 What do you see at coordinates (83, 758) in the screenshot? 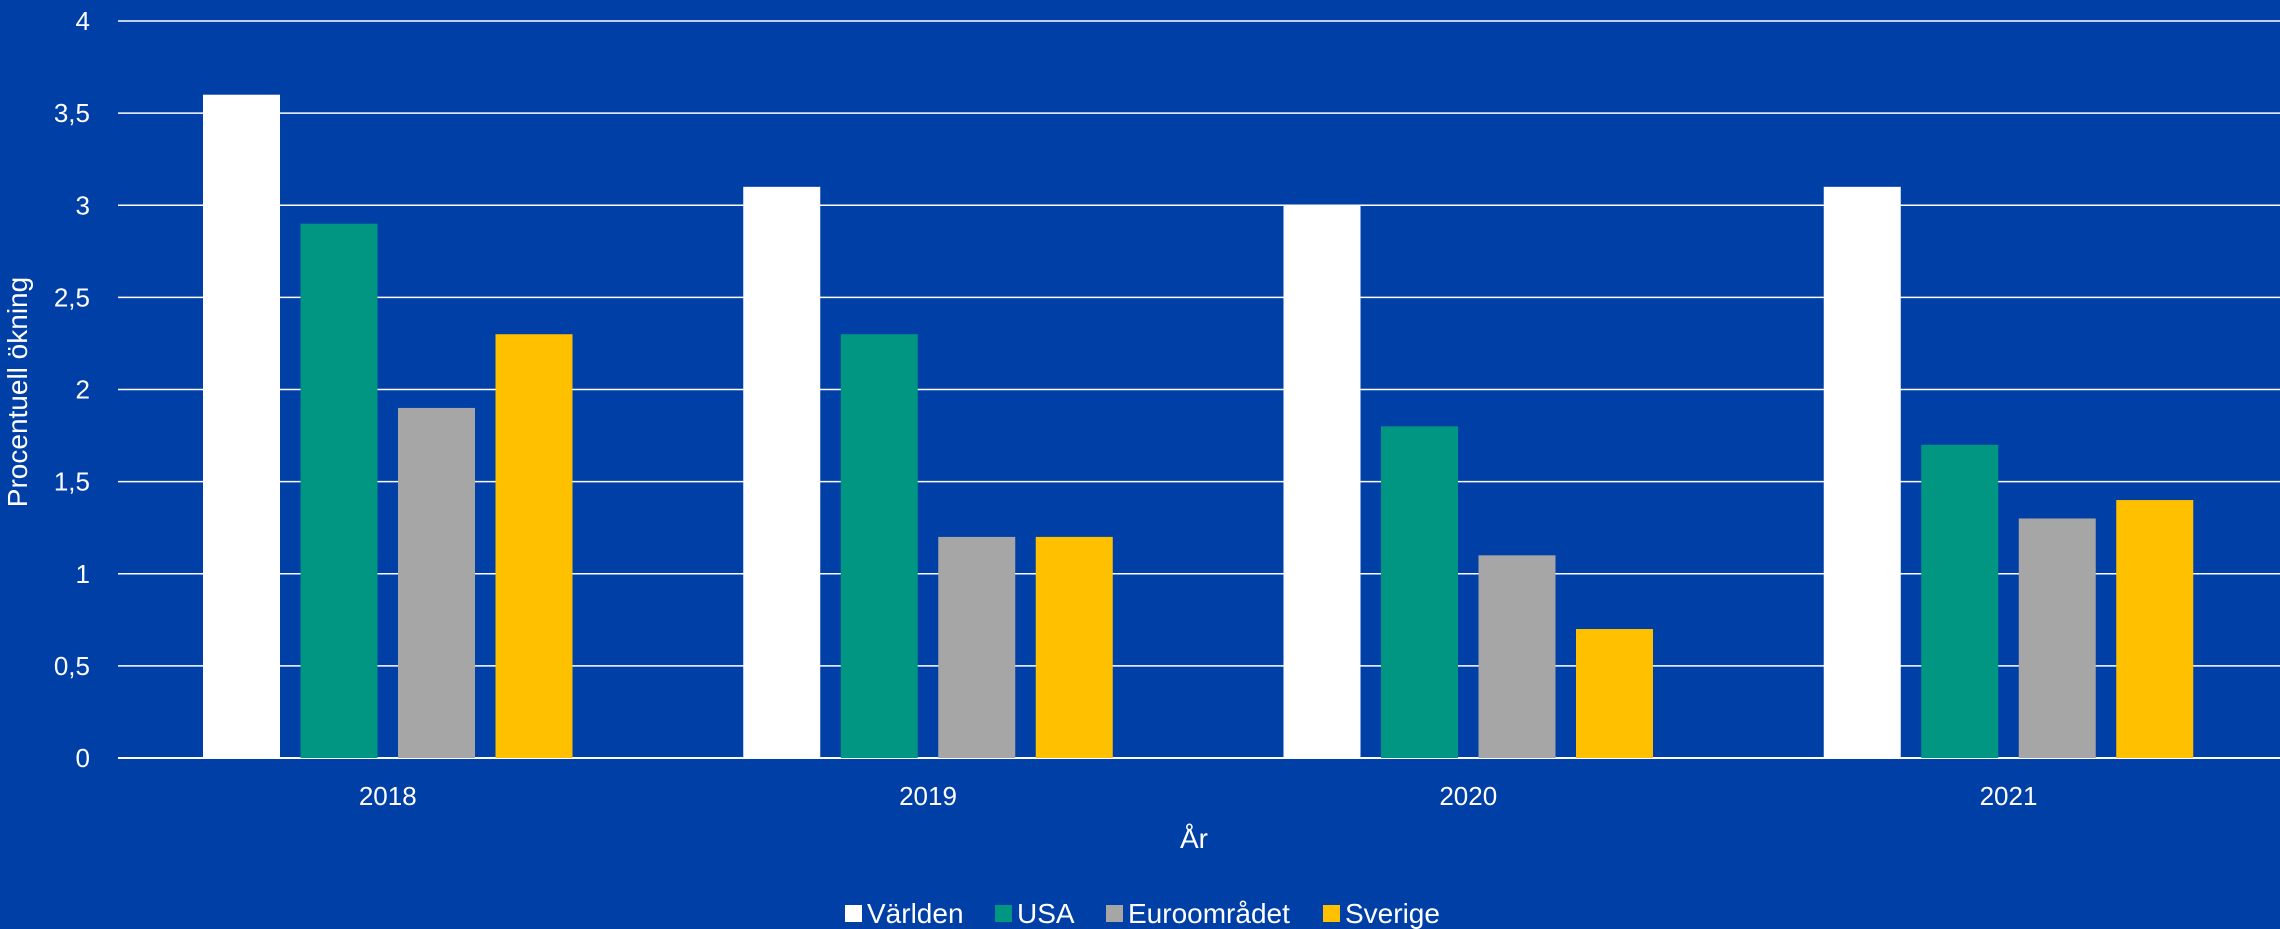
I see `y-tick-label: 0` at bounding box center [83, 758].